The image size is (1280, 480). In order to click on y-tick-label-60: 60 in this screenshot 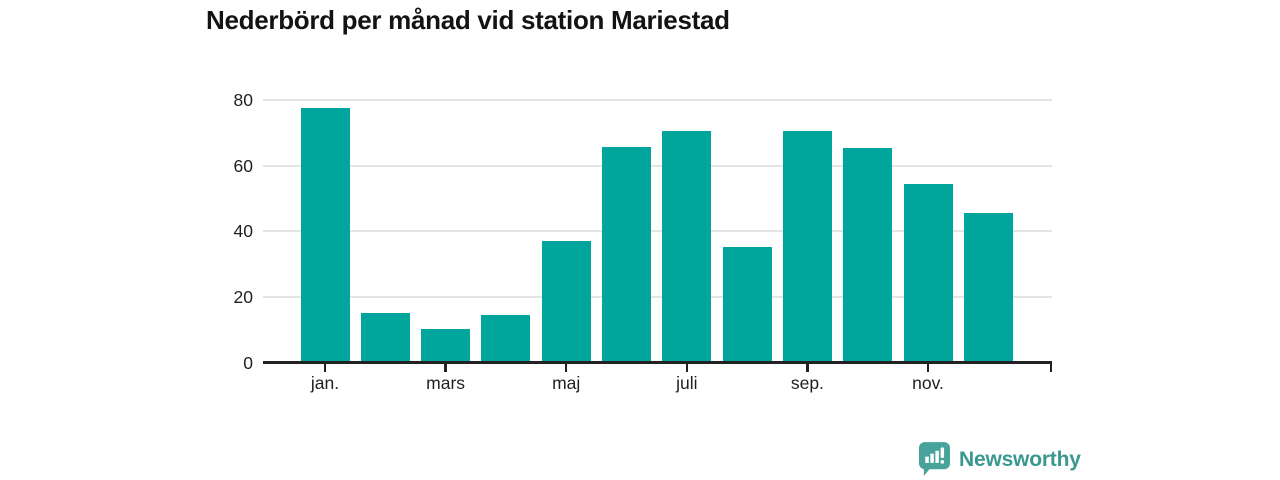, I will do `click(243, 165)`.